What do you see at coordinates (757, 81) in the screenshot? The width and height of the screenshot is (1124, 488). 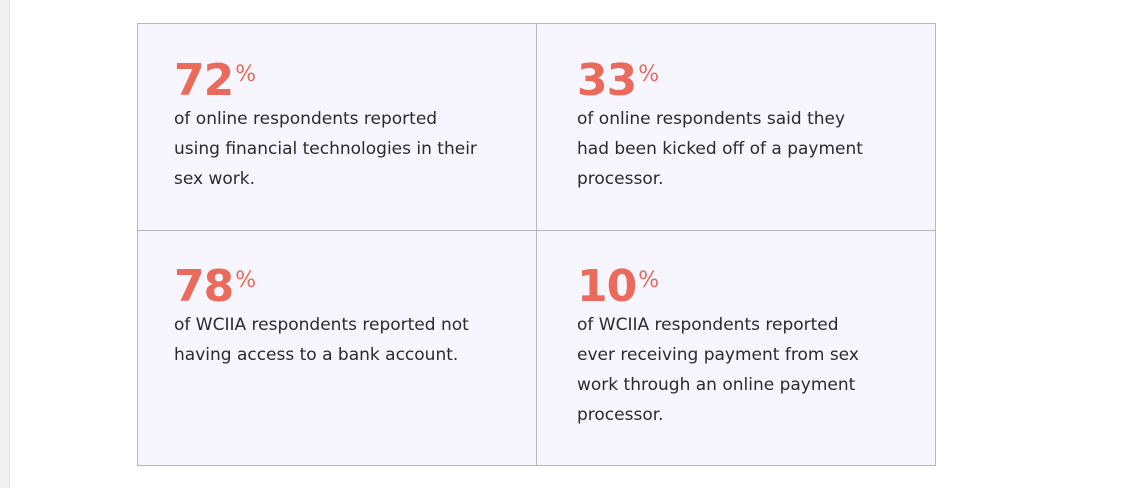 I see `stat-number: 33%` at bounding box center [757, 81].